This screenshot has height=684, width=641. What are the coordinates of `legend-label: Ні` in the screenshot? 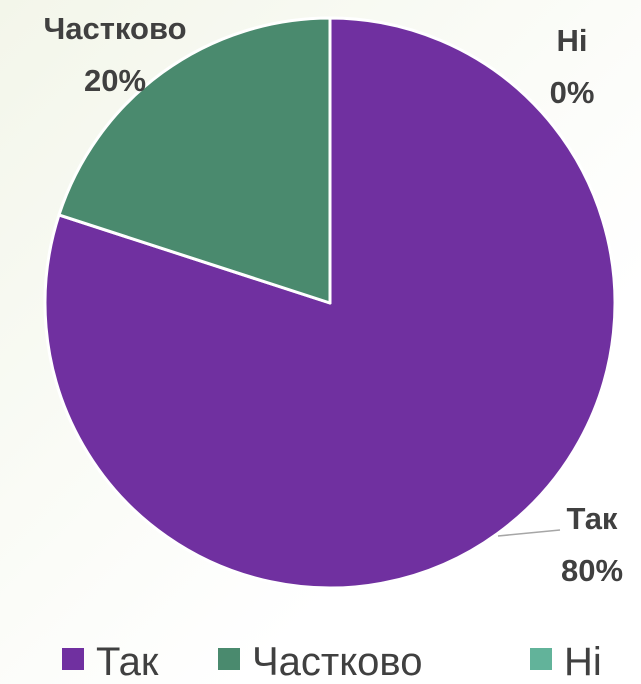 It's located at (583, 662).